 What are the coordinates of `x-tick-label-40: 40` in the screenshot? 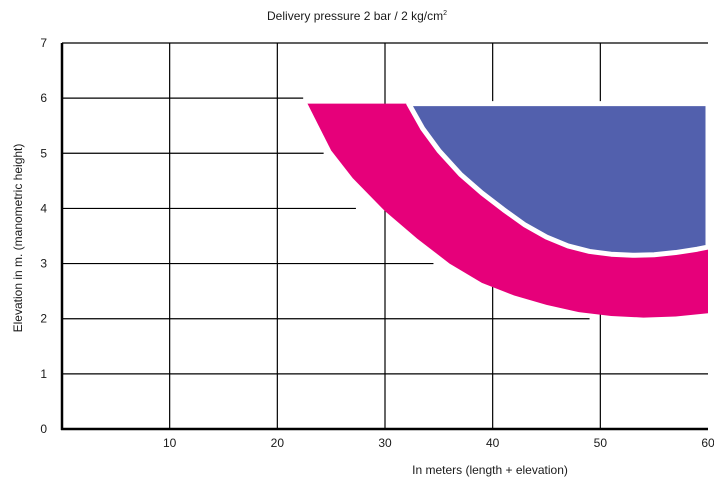 It's located at (493, 443).